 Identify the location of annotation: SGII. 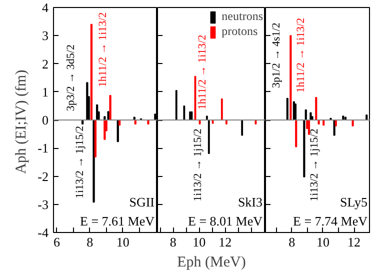
(142, 202).